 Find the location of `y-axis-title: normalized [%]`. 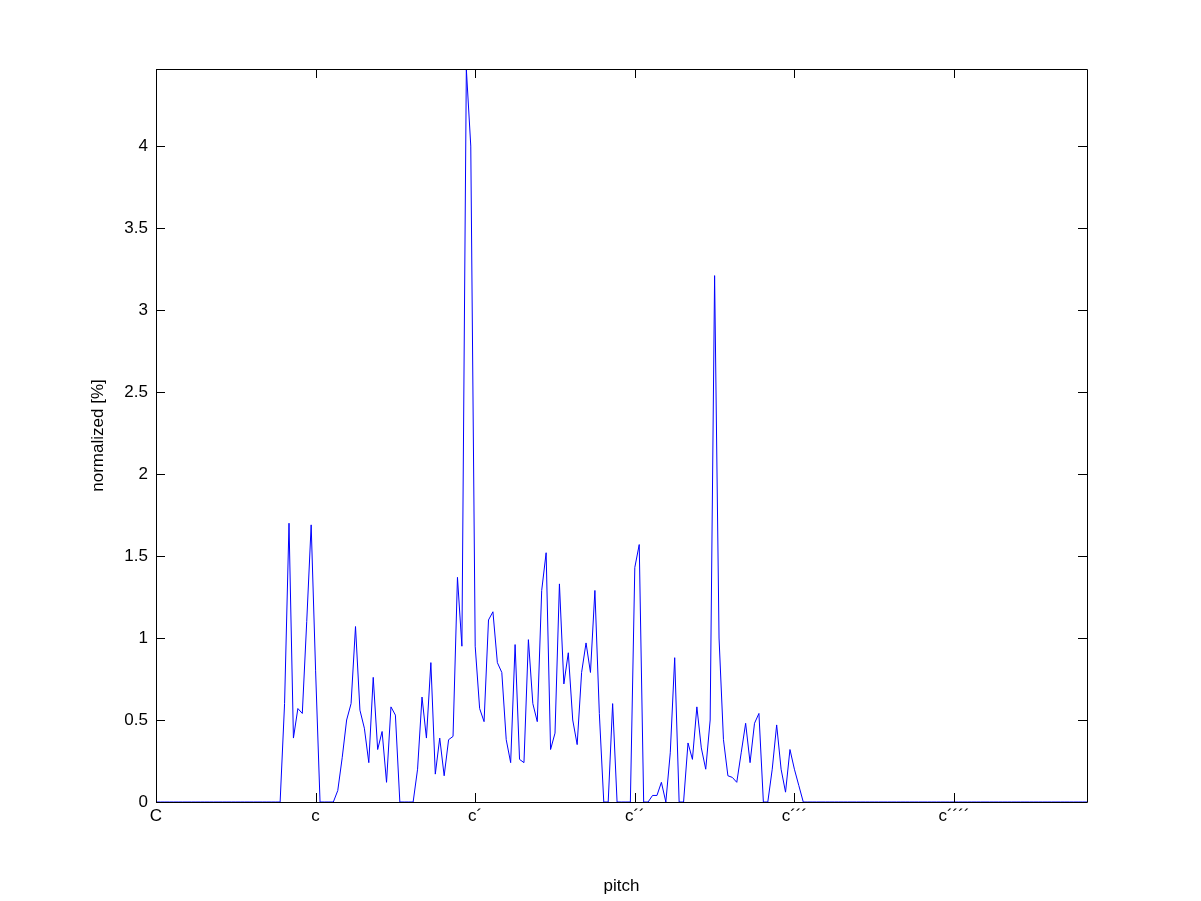

y-axis-title: normalized [%] is located at coordinates (97, 435).